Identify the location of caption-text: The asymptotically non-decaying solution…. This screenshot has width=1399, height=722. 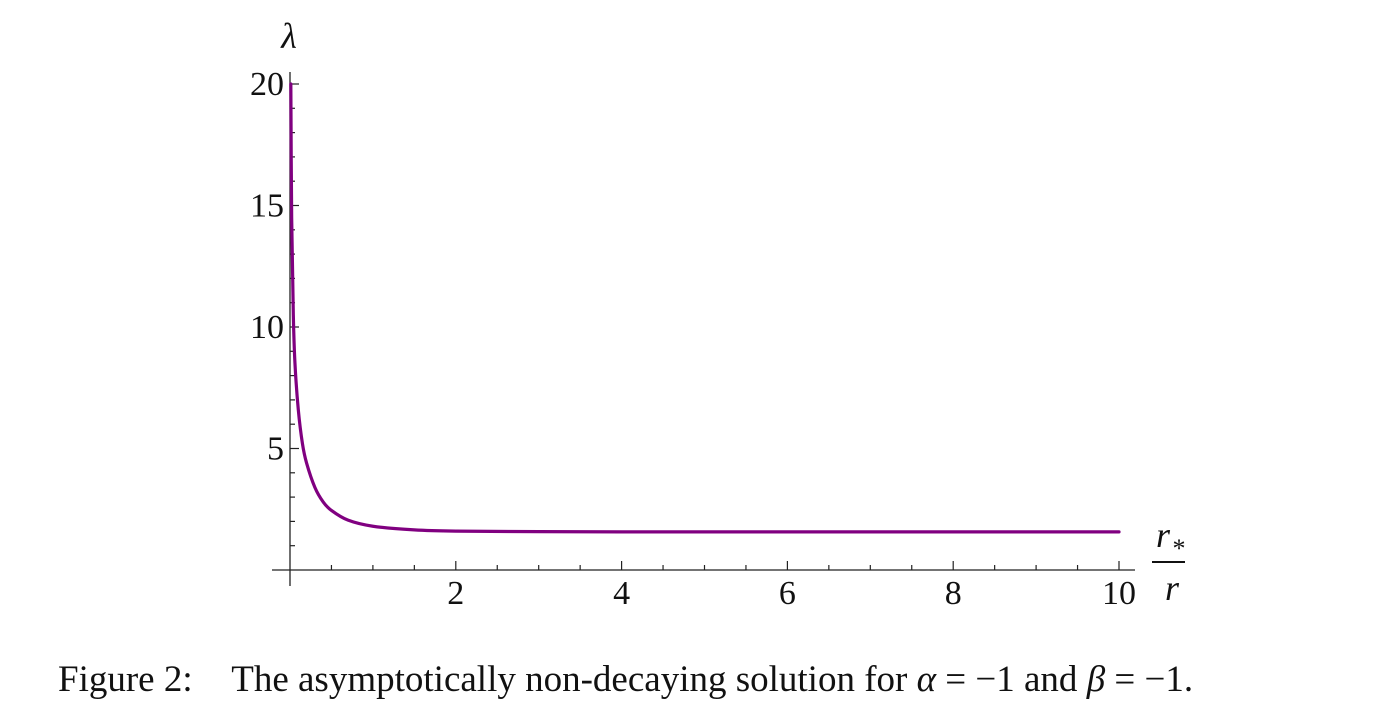
(569, 679).